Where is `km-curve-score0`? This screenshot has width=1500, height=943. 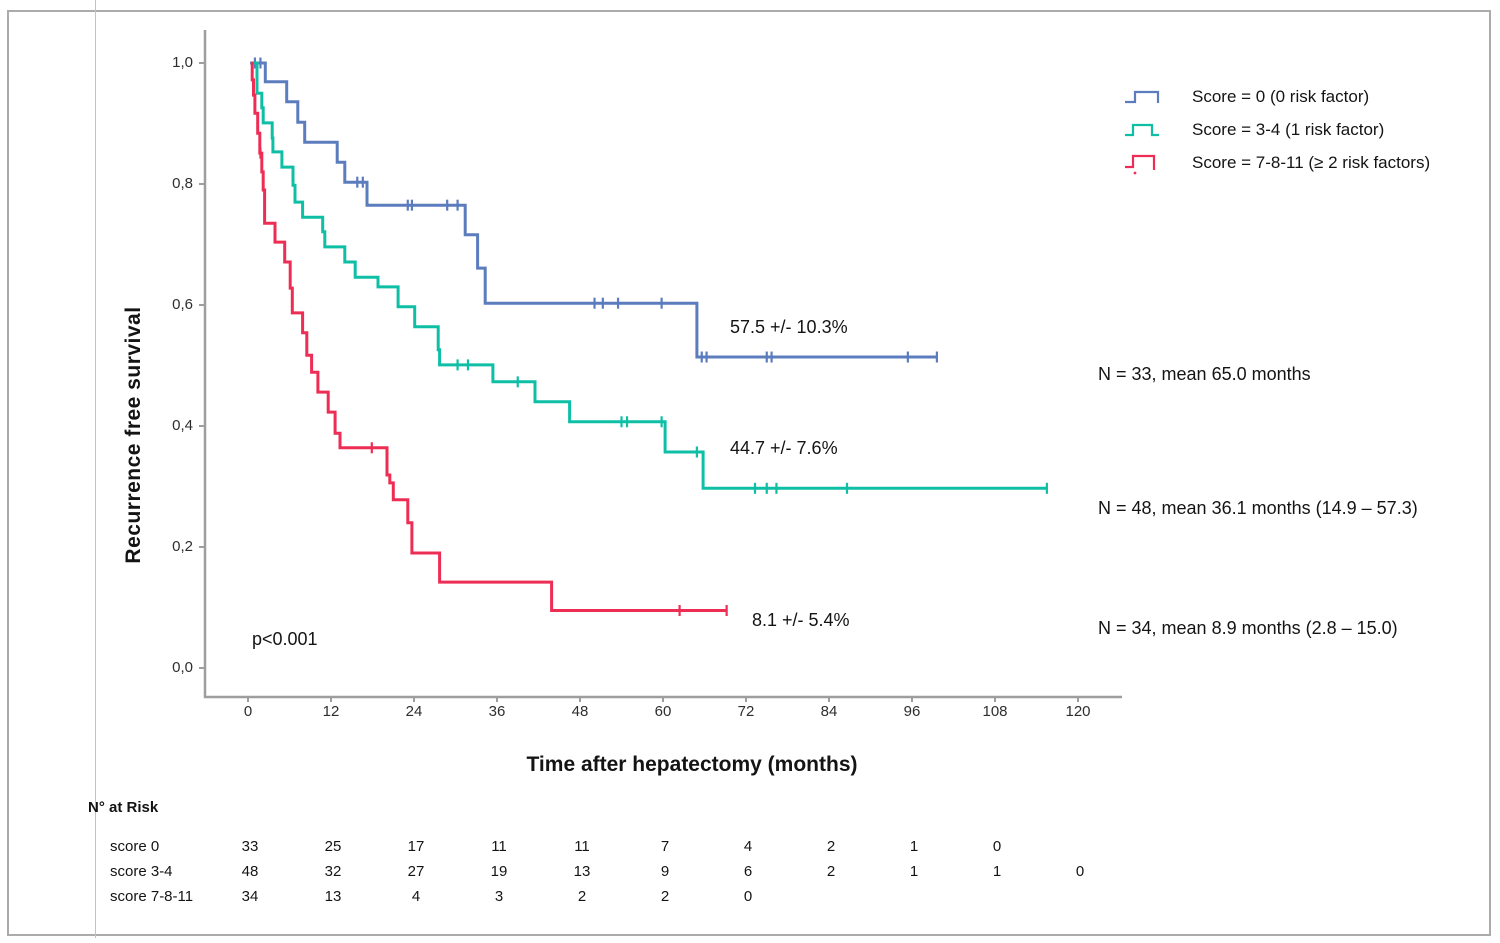 km-curve-score0 is located at coordinates (593, 210).